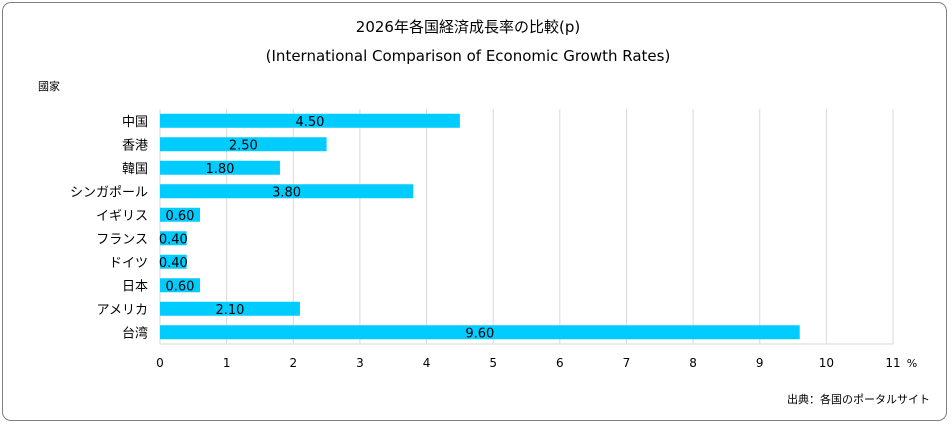 This screenshot has width=952, height=427. I want to click on y-axis-label: 國家, so click(49, 86).